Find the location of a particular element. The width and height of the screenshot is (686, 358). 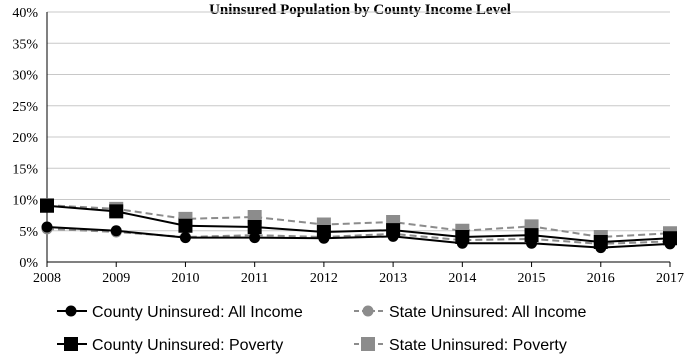

legend-item: State Uninsured: Poverty is located at coordinates (460, 345).